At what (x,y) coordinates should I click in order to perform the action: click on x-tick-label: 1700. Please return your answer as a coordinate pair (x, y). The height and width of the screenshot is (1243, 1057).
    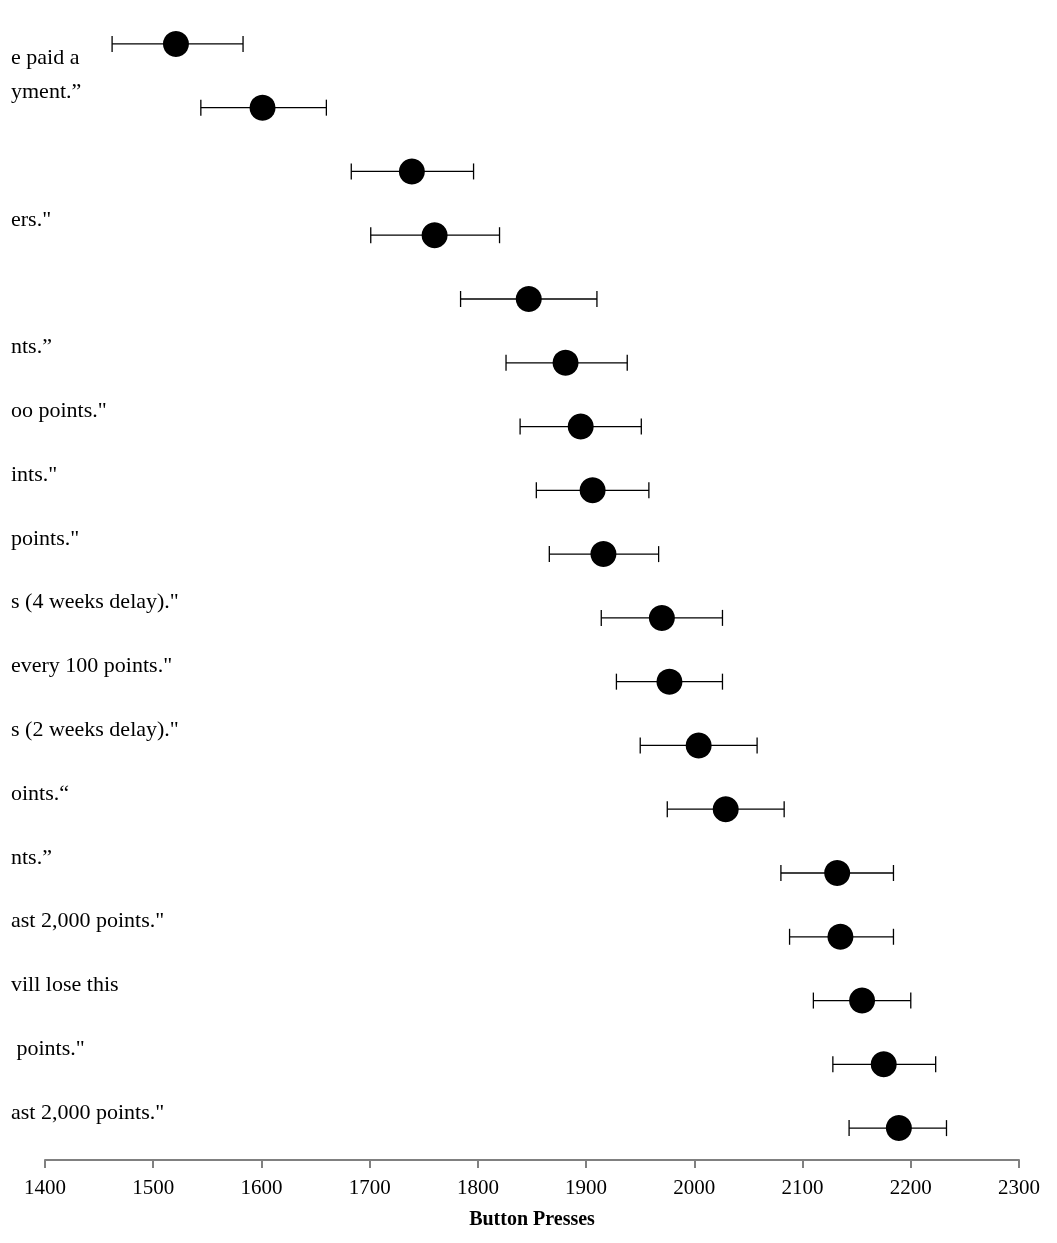
    Looking at the image, I should click on (369, 1186).